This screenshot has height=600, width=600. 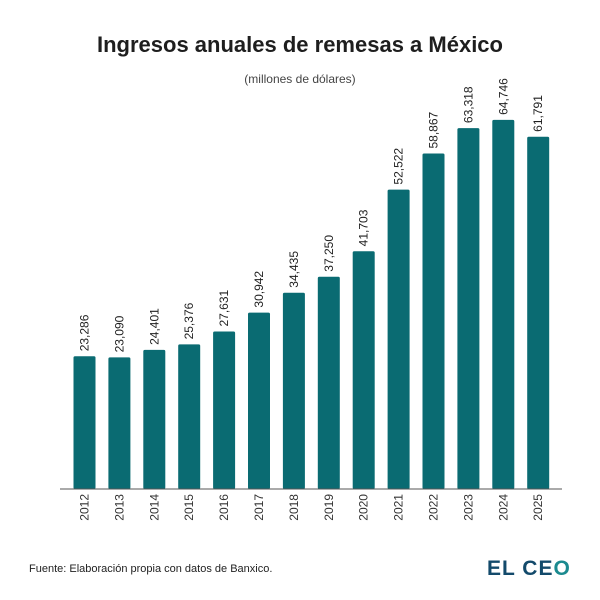 What do you see at coordinates (119, 423) in the screenshot?
I see `bar-2013` at bounding box center [119, 423].